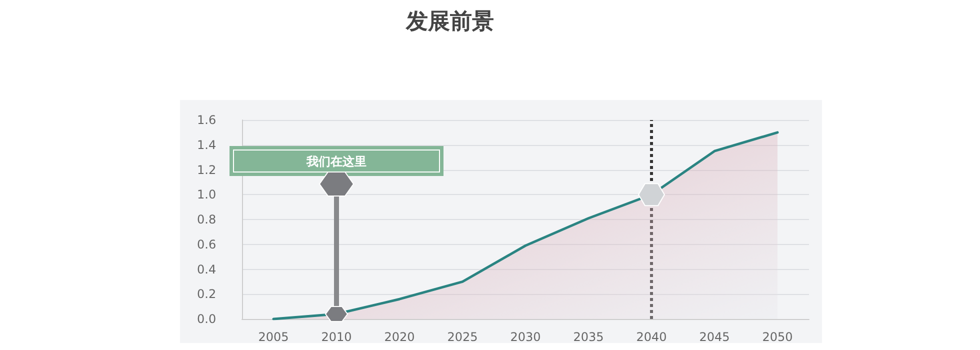  What do you see at coordinates (777, 337) in the screenshot?
I see `x-tick-label: 2050` at bounding box center [777, 337].